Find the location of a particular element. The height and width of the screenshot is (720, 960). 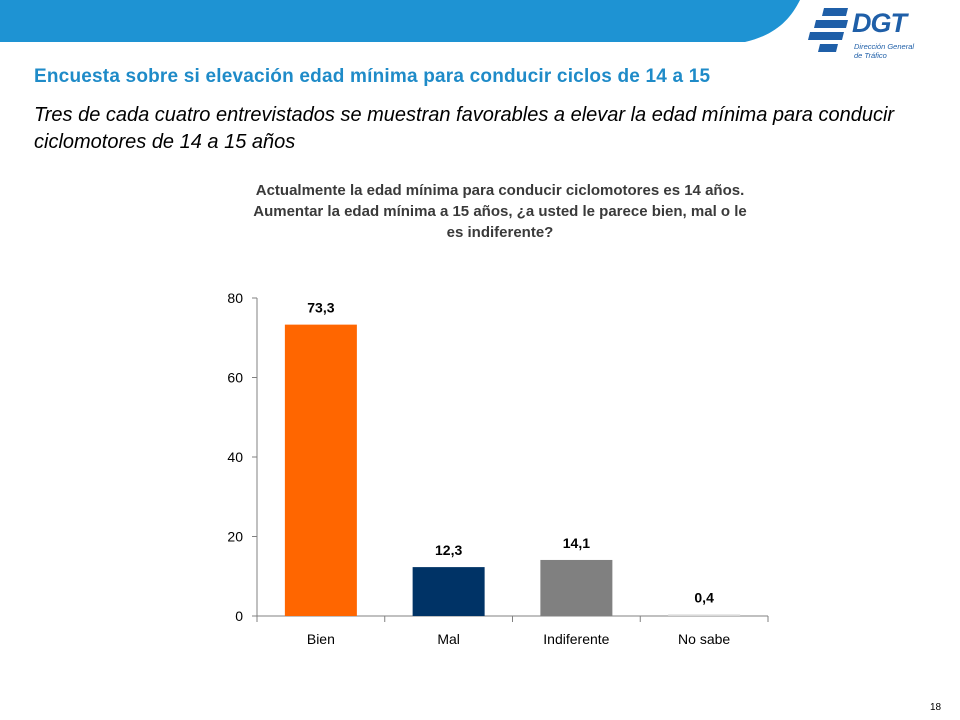

bar-value-label: 0,4 is located at coordinates (704, 597).